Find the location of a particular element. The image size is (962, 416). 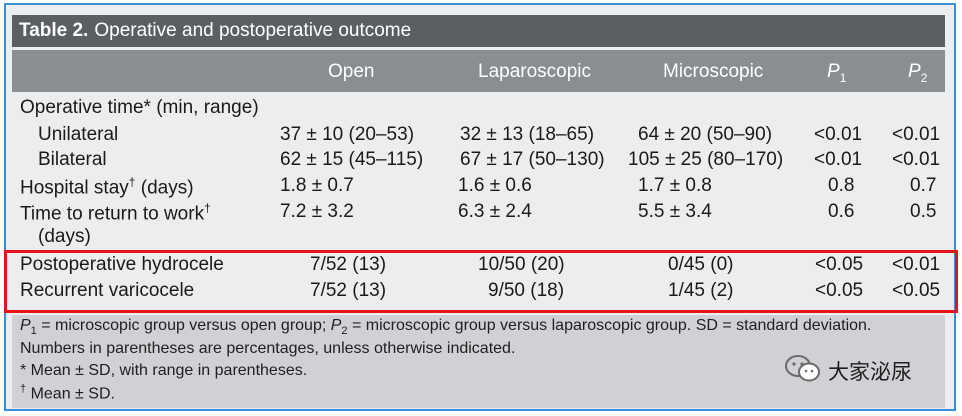

row-label: Unilateral is located at coordinates (78, 134).